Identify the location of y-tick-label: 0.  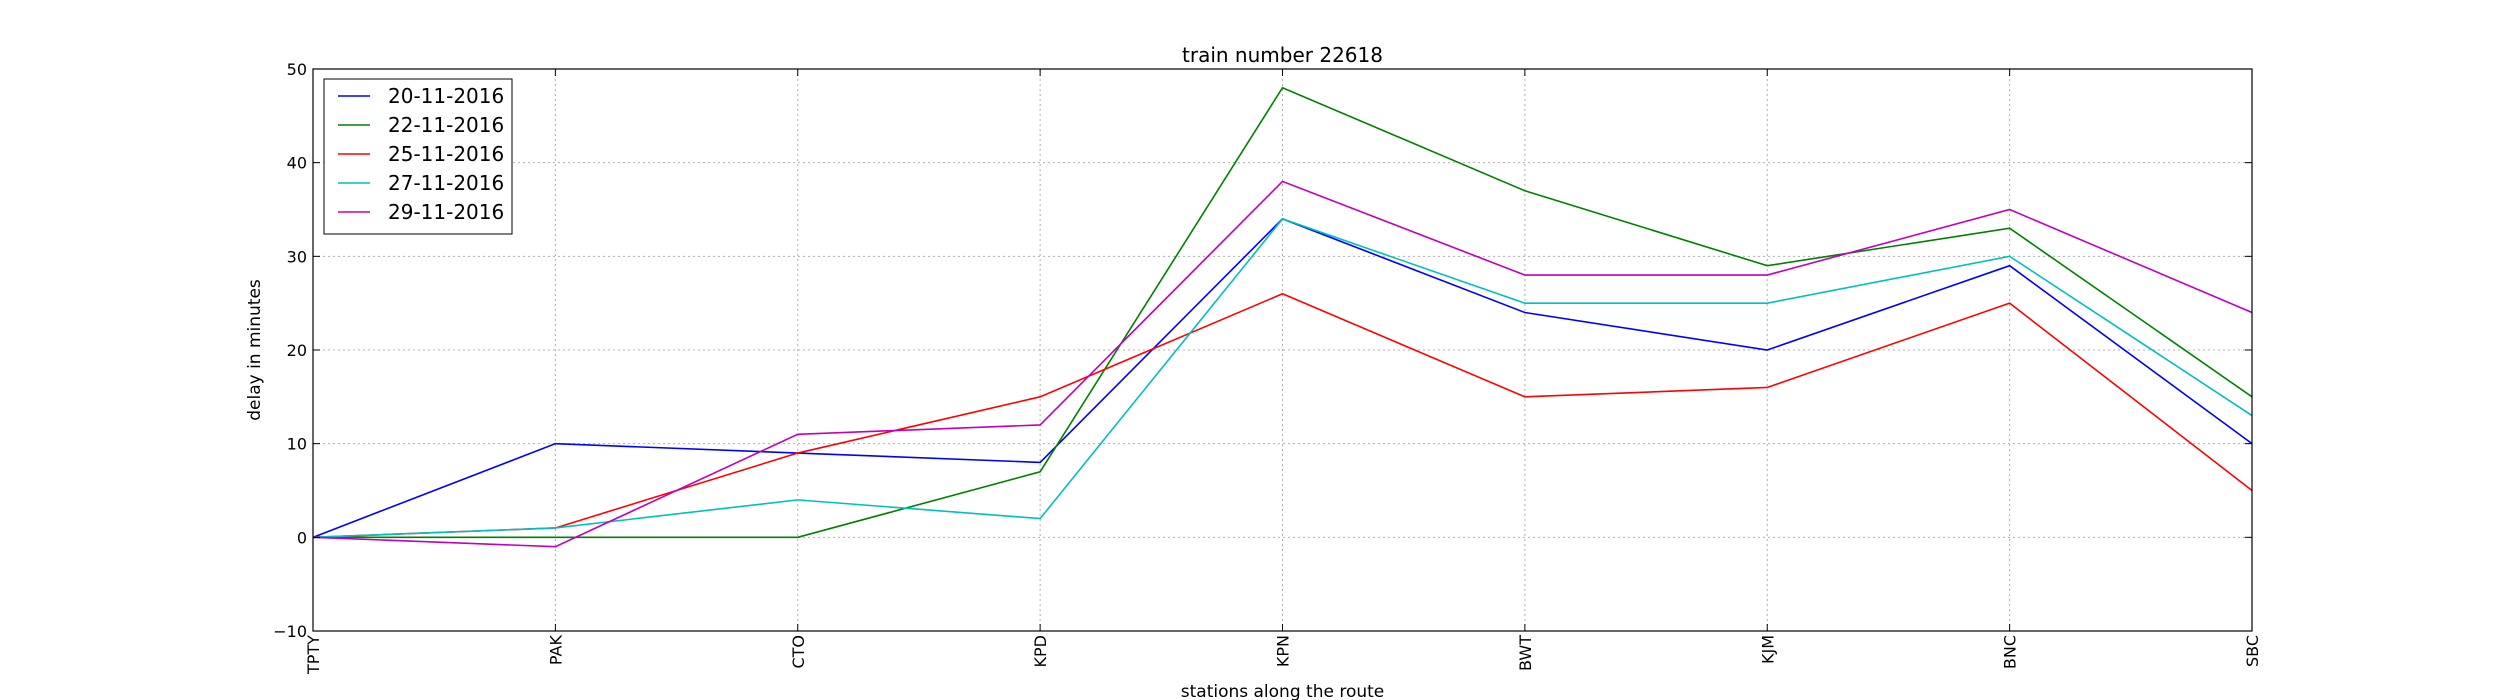
(302, 537).